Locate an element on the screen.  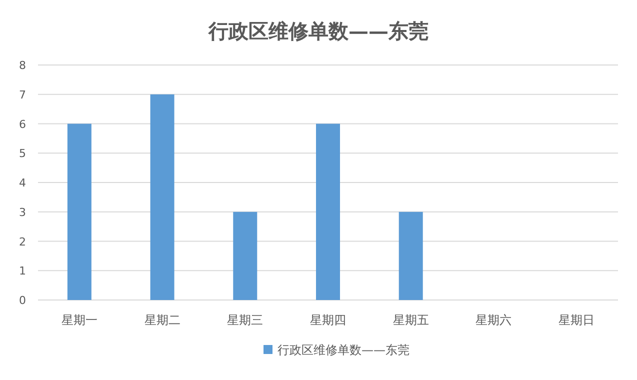
y-tick-label: 0 is located at coordinates (22, 300).